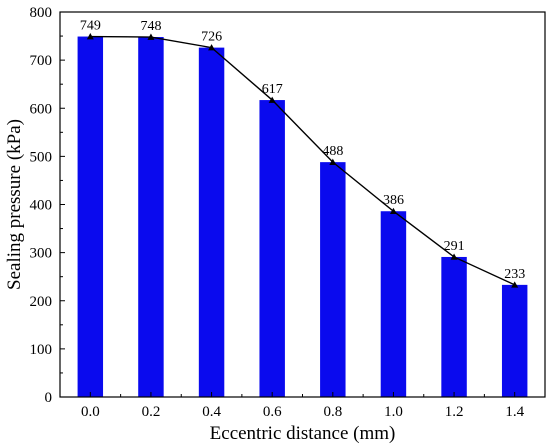 The height and width of the screenshot is (447, 550). What do you see at coordinates (393, 412) in the screenshot?
I see `x-tick-label: 1.0` at bounding box center [393, 412].